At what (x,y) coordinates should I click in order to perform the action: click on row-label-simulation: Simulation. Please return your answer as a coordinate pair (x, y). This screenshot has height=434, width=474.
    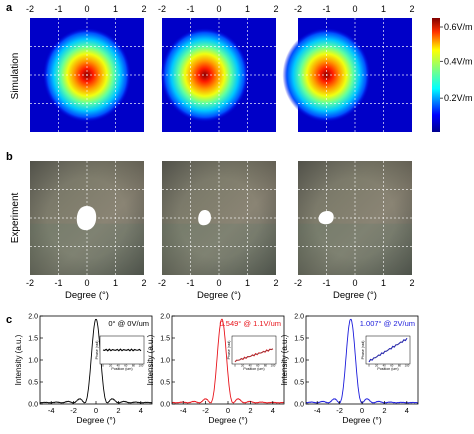
    Looking at the image, I should click on (15, 76).